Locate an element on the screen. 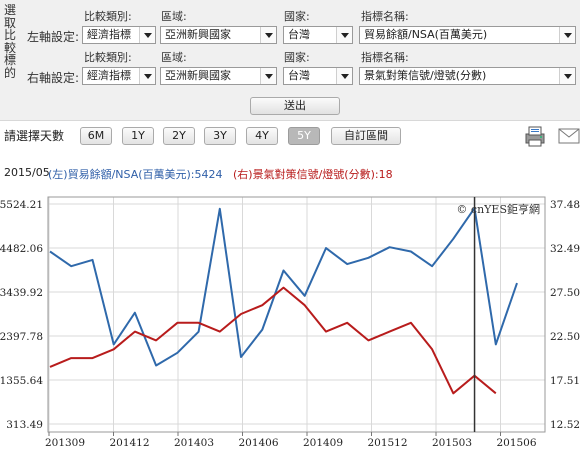 This screenshot has width=580, height=452. left-region-label: 區域: is located at coordinates (174, 16).